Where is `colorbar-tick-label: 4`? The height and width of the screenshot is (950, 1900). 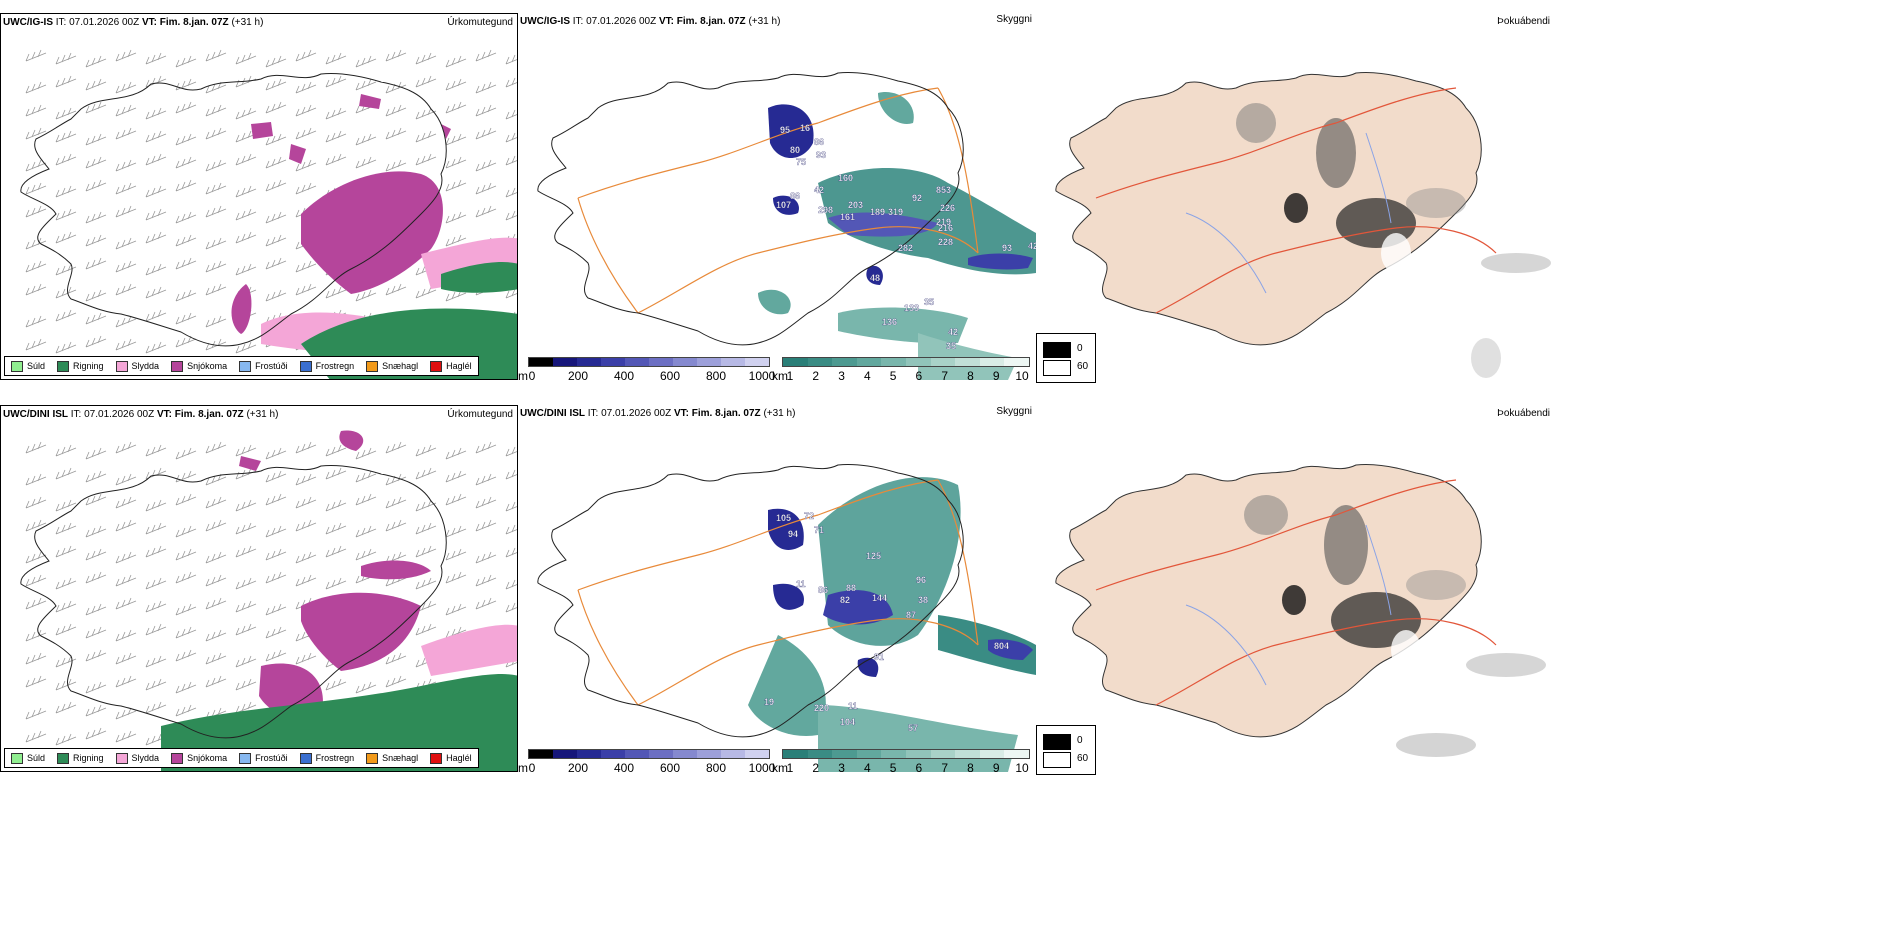
colorbar-tick-label: 4 is located at coordinates (867, 768).